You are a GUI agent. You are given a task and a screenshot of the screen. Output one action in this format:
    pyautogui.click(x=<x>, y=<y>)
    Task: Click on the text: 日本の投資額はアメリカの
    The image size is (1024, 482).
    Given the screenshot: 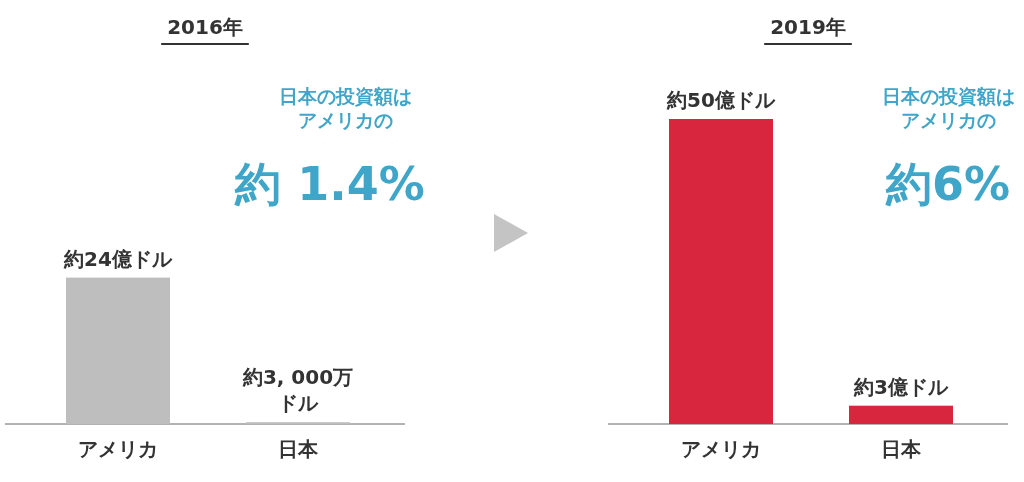 What is the action you would take?
    pyautogui.click(x=345, y=108)
    